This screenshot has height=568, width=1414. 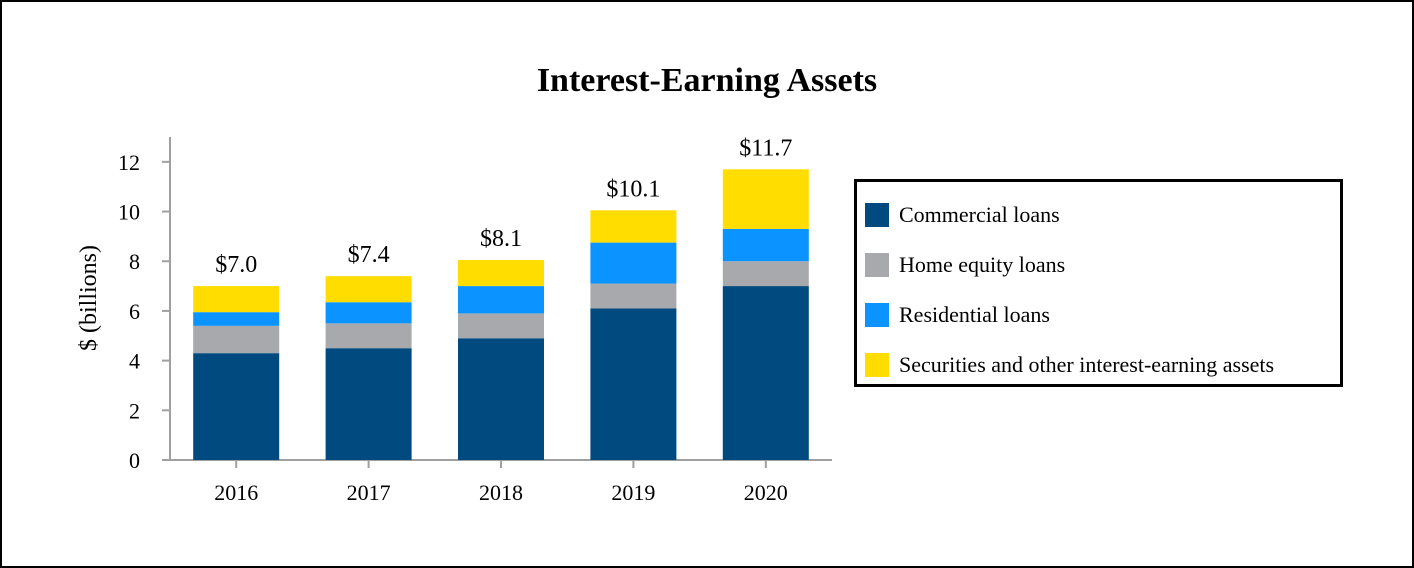 What do you see at coordinates (129, 162) in the screenshot?
I see `y-tick-label: 12` at bounding box center [129, 162].